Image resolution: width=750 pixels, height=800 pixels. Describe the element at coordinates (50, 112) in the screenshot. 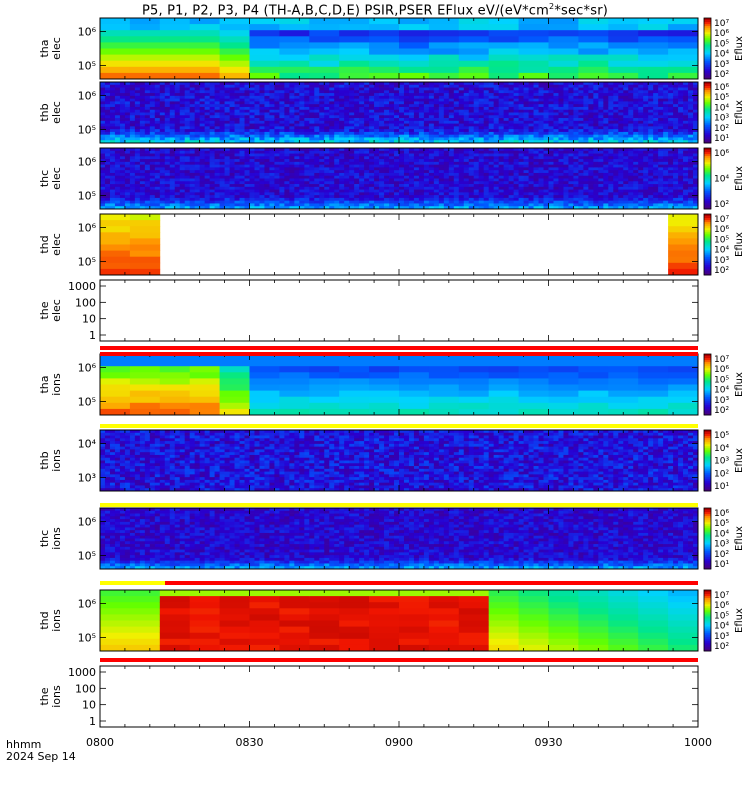

I see `panel-label: thbelec` at that location.